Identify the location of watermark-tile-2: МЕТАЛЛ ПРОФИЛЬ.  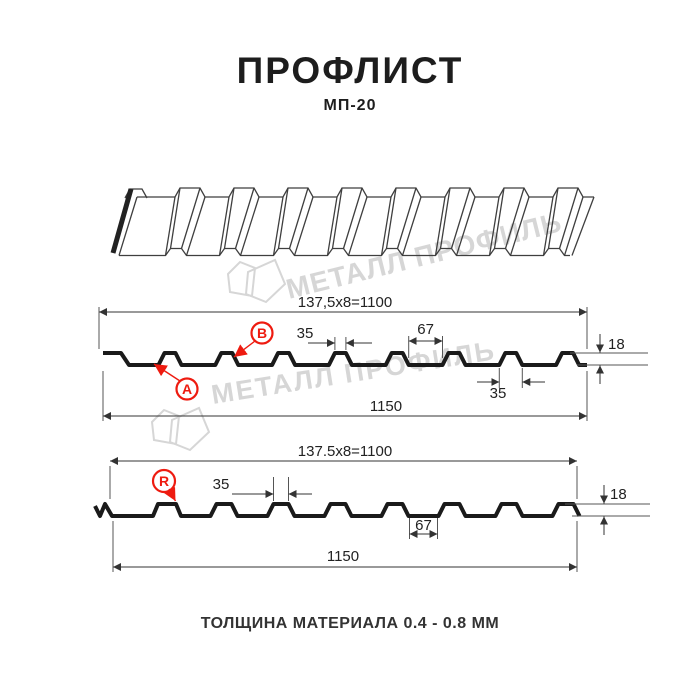
(324, 393).